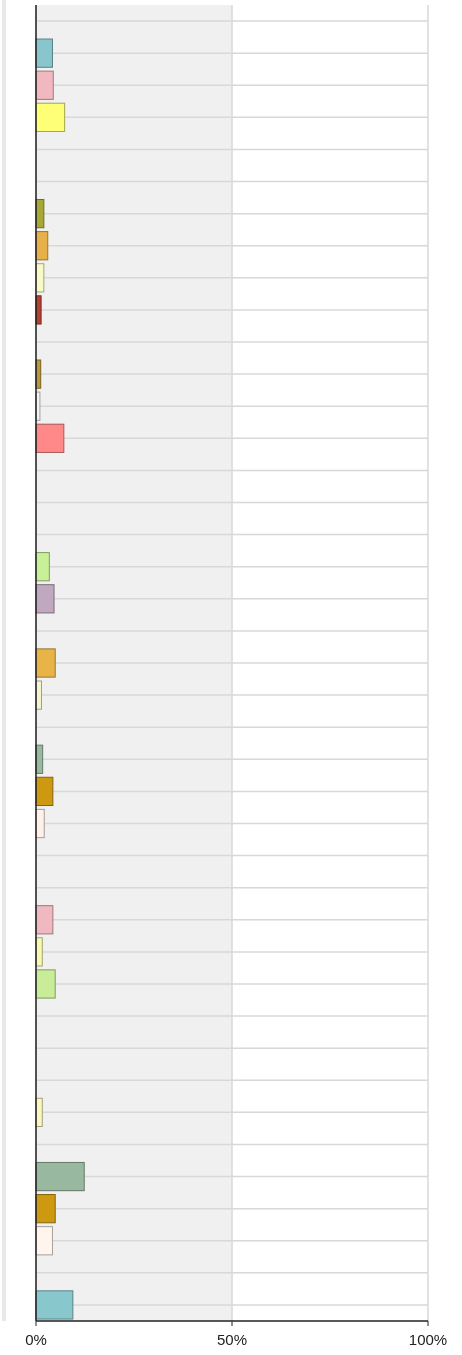  What do you see at coordinates (36, 1339) in the screenshot?
I see `x-tick-label: 0%` at bounding box center [36, 1339].